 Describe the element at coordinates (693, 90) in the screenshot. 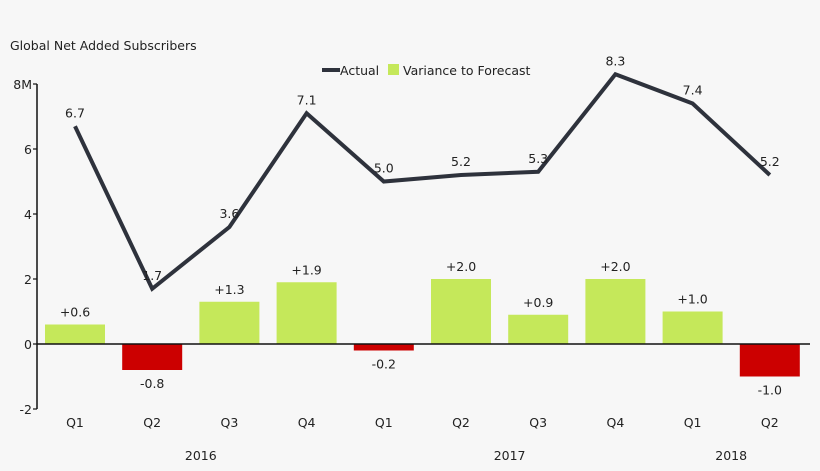

I see `actual-data-label: 7.4` at that location.